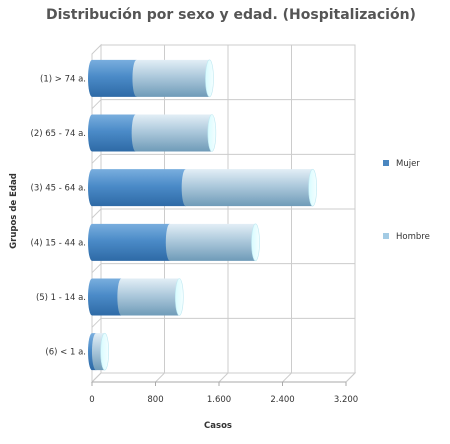  I want to click on y-tick-label: (1) > 74 a., so click(63, 79).